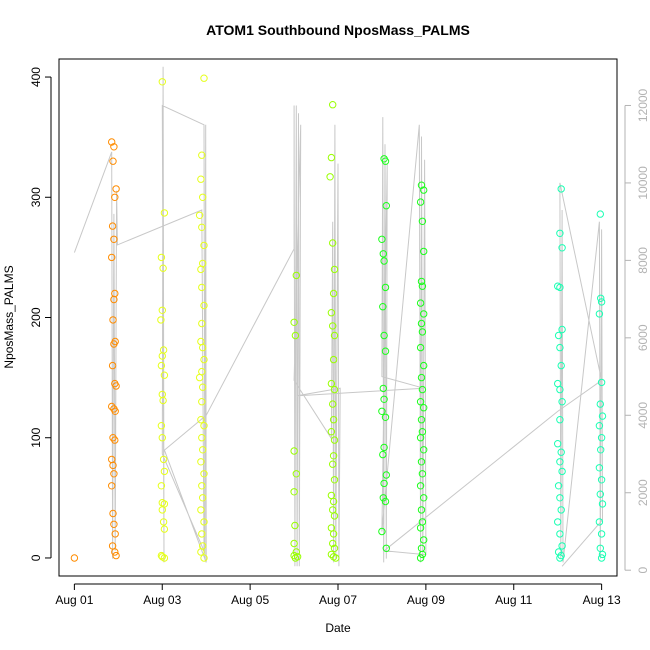  What do you see at coordinates (513, 600) in the screenshot?
I see `x-tick-label: Aug 11` at bounding box center [513, 600].